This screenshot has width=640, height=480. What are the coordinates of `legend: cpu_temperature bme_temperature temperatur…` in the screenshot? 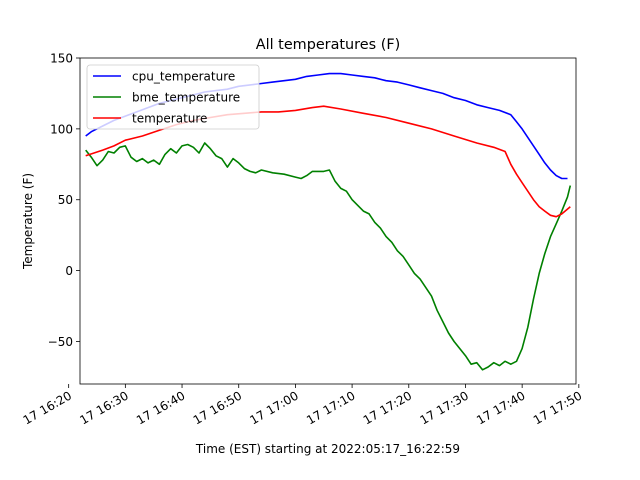 It's located at (173, 97).